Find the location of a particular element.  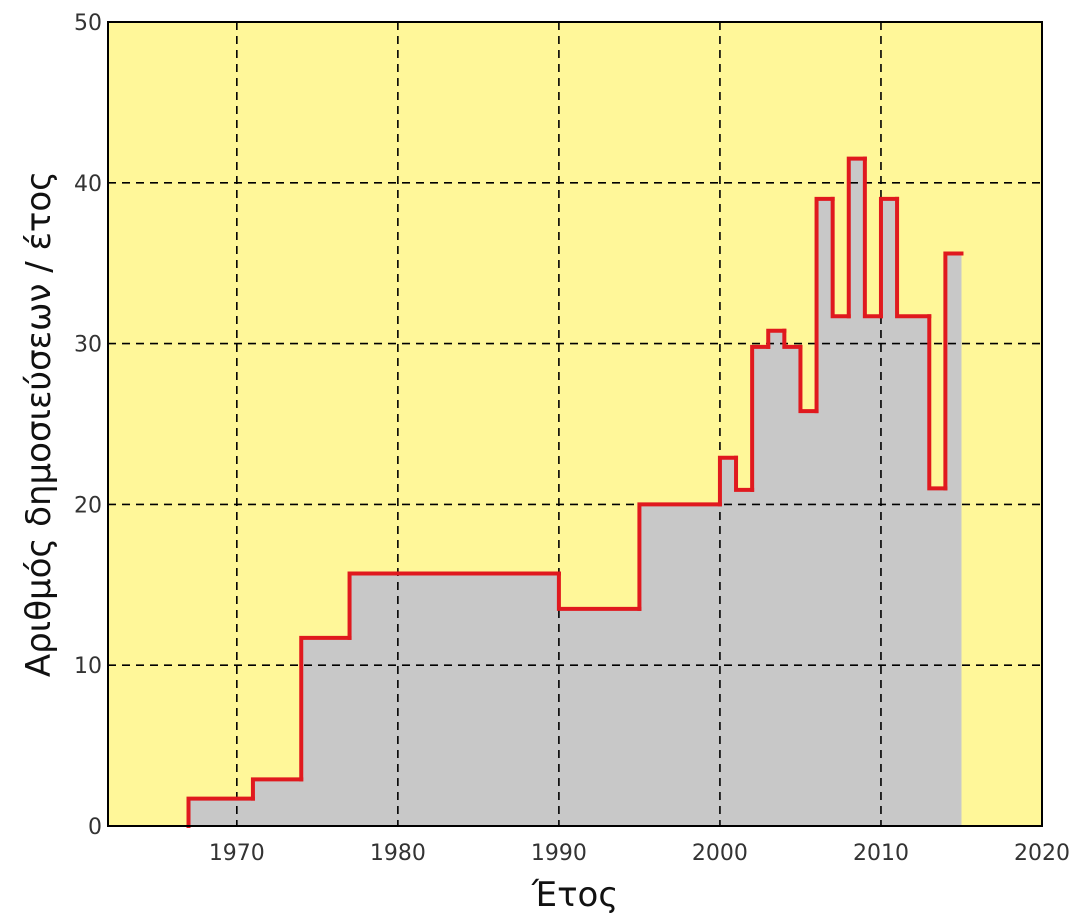

series-0-step-1977 is located at coordinates (454, 605).